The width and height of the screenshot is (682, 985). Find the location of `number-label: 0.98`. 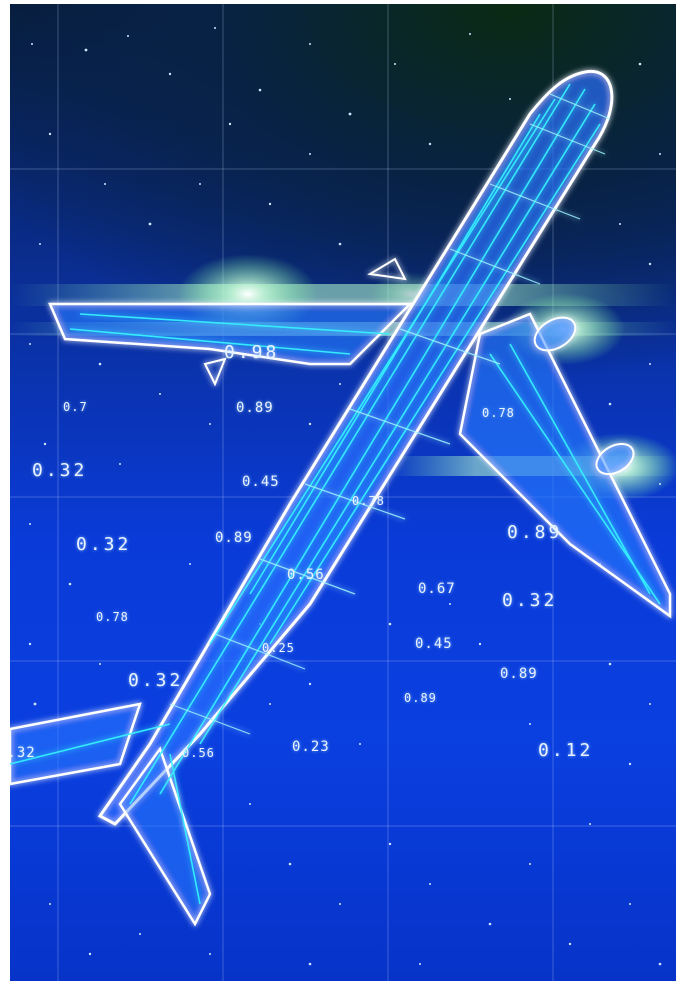

number-label: 0.98 is located at coordinates (252, 352).